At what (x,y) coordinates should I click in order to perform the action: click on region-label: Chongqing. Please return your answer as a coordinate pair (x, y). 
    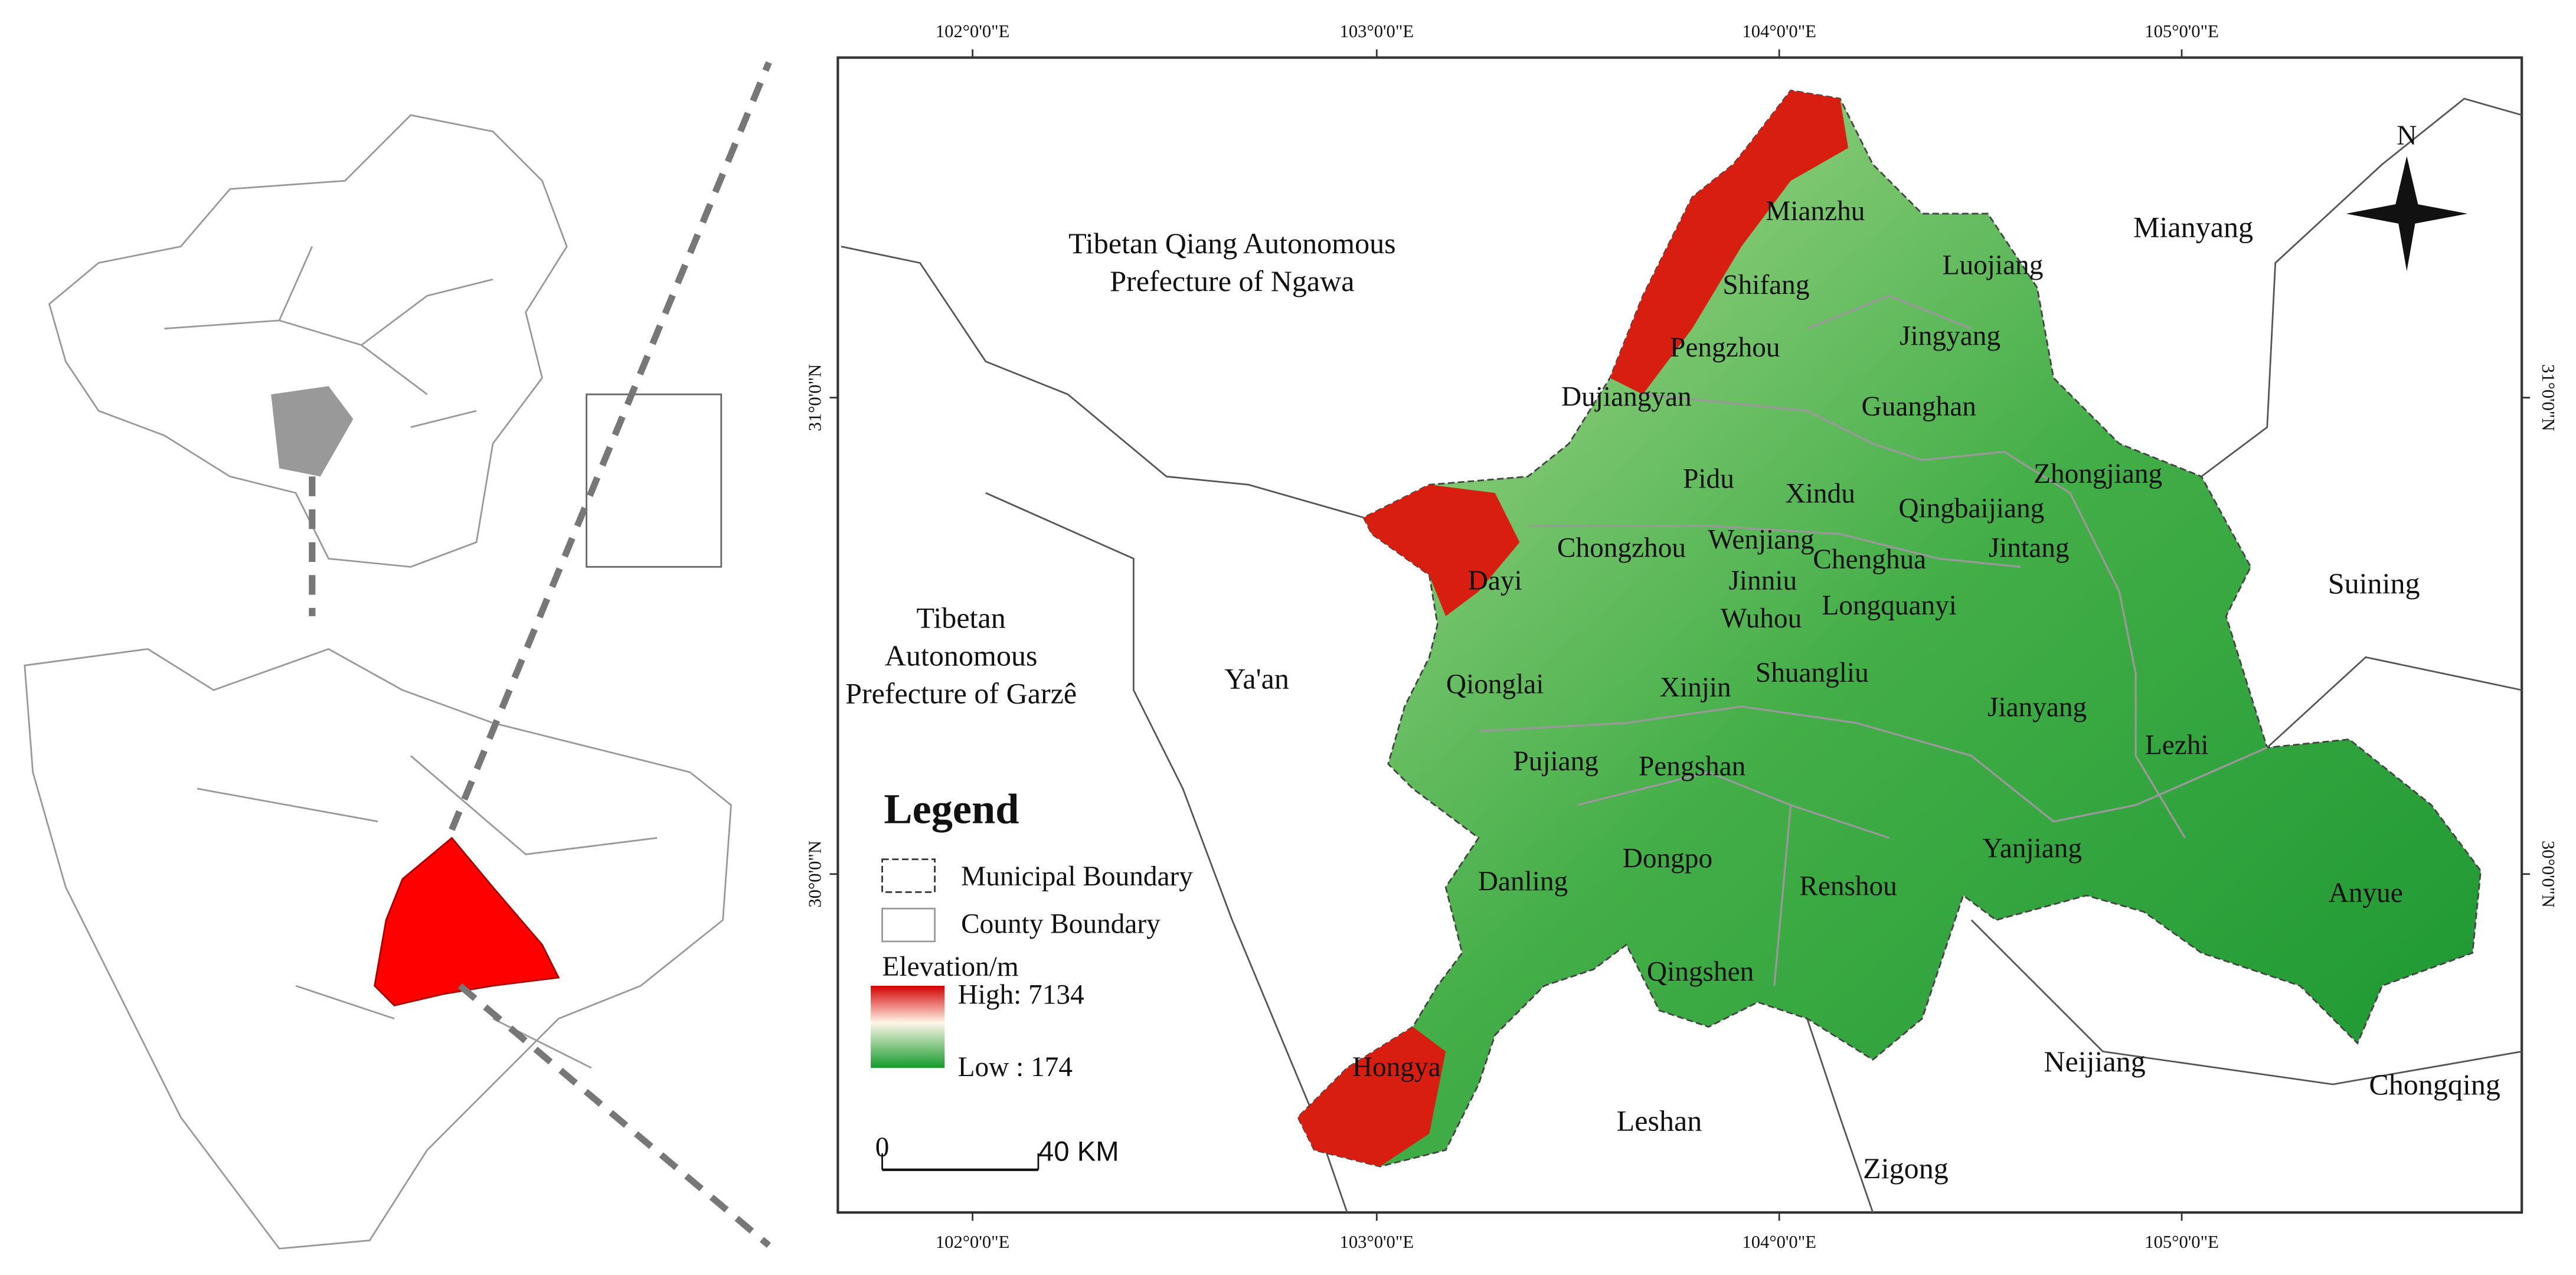
    Looking at the image, I should click on (2434, 1084).